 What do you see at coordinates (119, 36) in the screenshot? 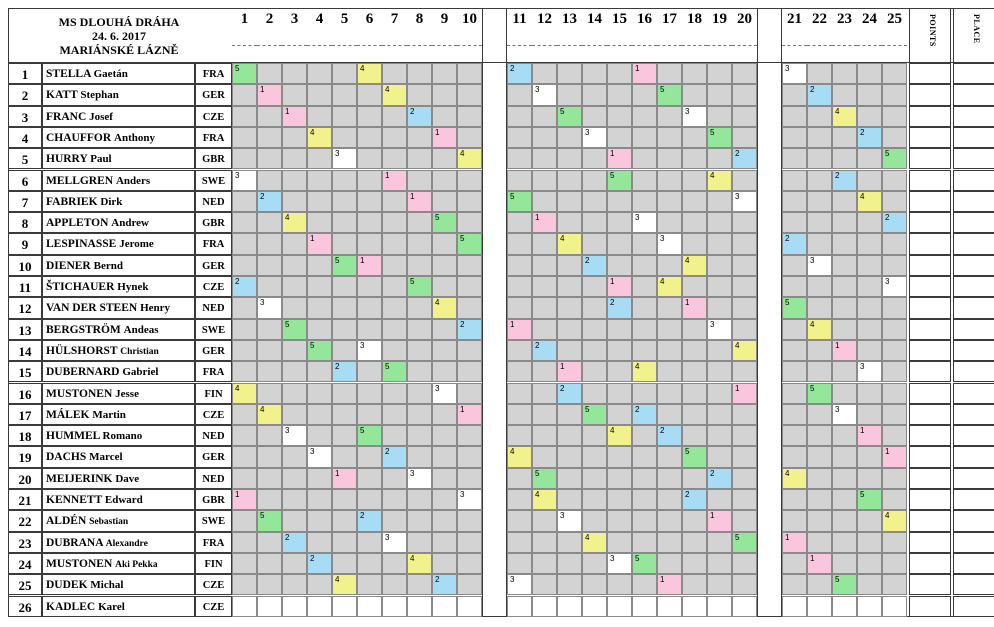
I see `event-date: 24. 6. 2017` at bounding box center [119, 36].